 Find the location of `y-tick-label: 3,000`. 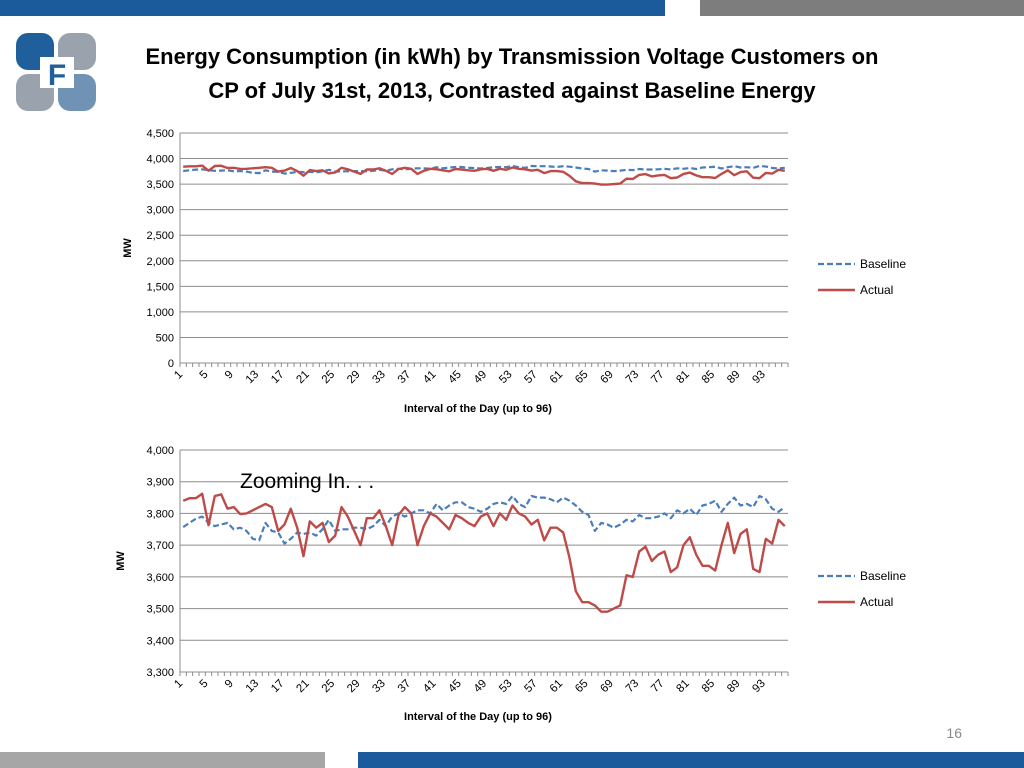

y-tick-label: 3,000 is located at coordinates (160, 211).